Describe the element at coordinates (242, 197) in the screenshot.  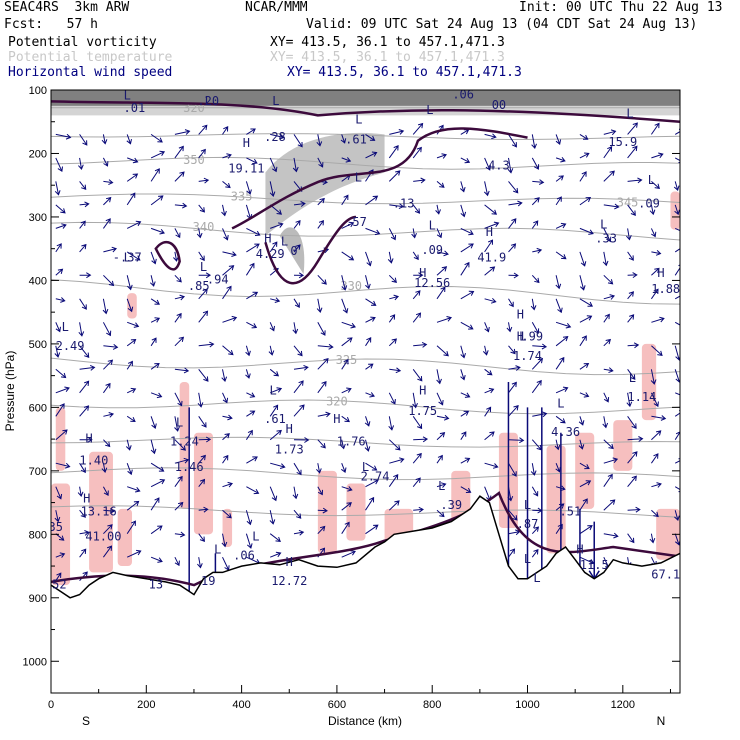
I see `theta-label: 335` at that location.